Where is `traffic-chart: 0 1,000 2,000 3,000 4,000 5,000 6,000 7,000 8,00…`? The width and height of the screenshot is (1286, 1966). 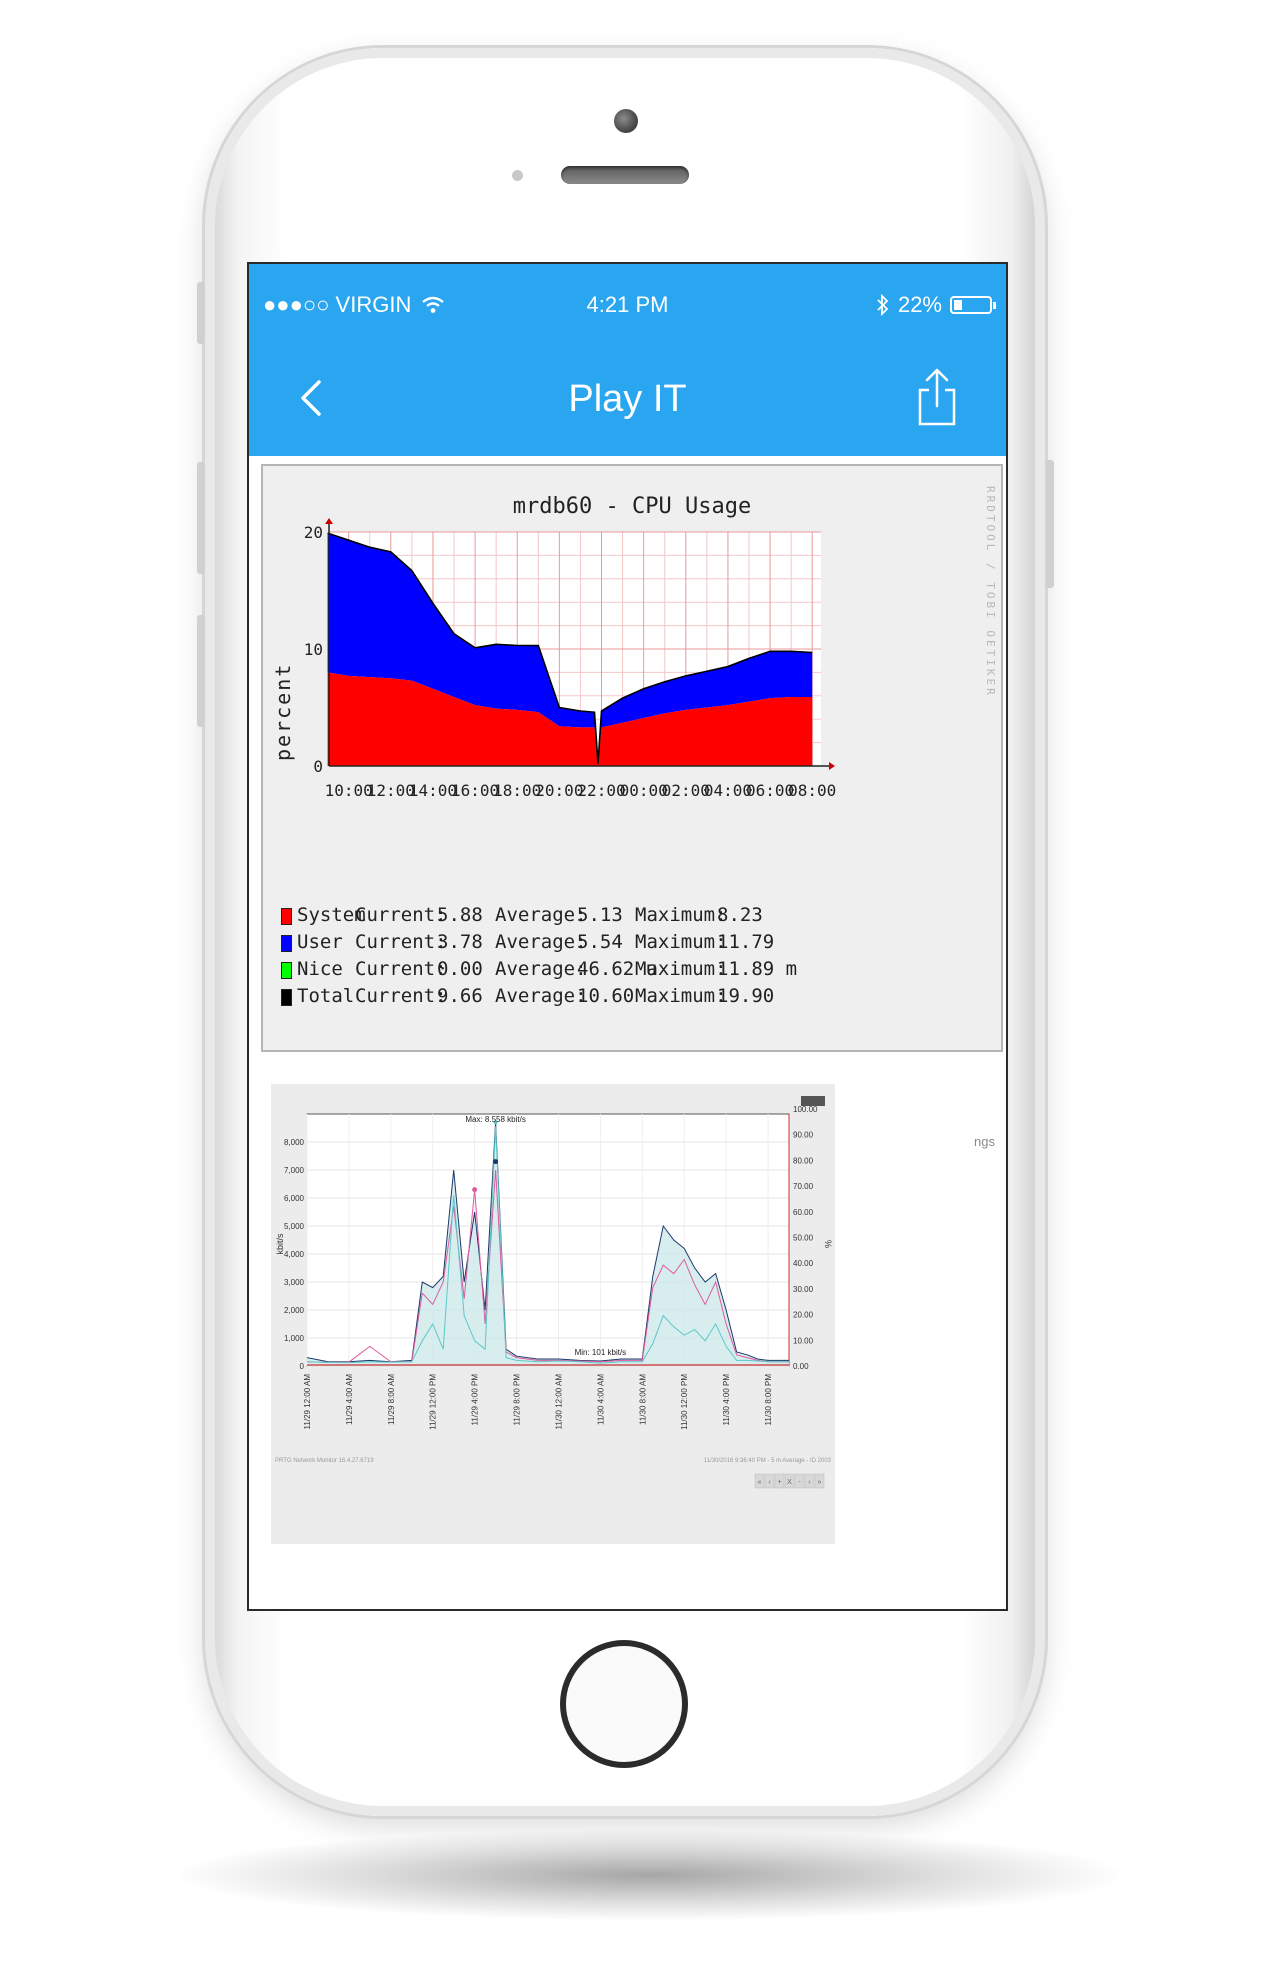
traffic-chart: 0 1,000 2,000 3,000 4,000 5,000 6,000 7,000 8,00… is located at coordinates (553, 1314).